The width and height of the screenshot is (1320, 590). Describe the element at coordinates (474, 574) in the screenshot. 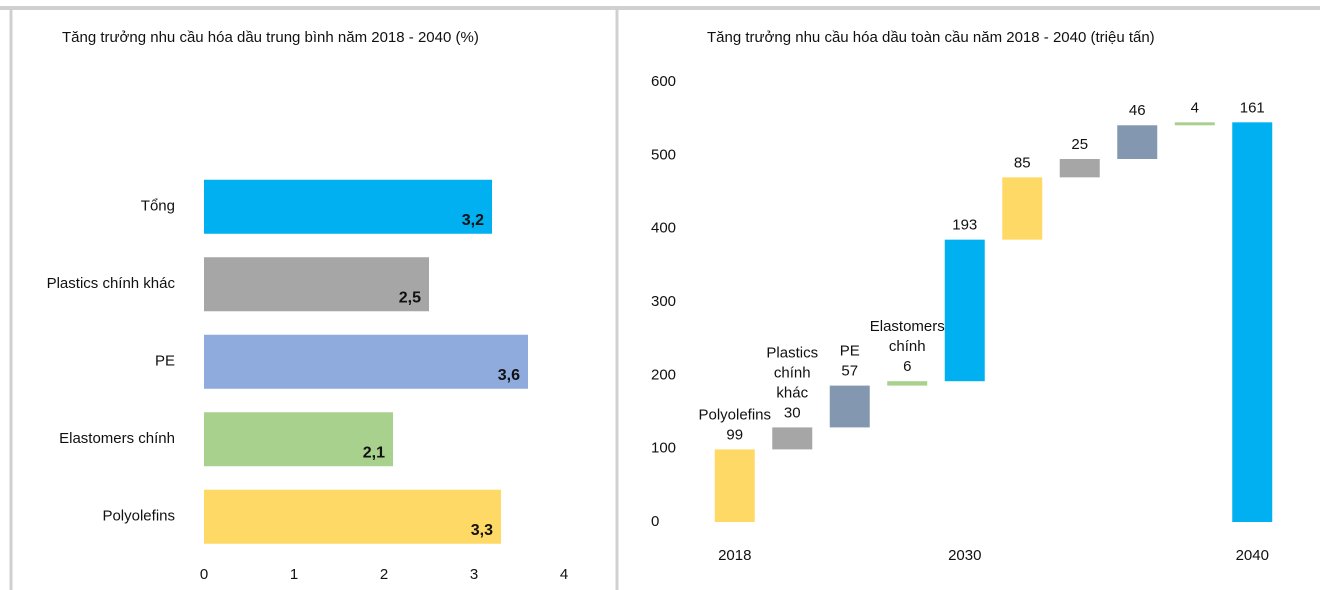

I see `x-tick-label: 3` at that location.